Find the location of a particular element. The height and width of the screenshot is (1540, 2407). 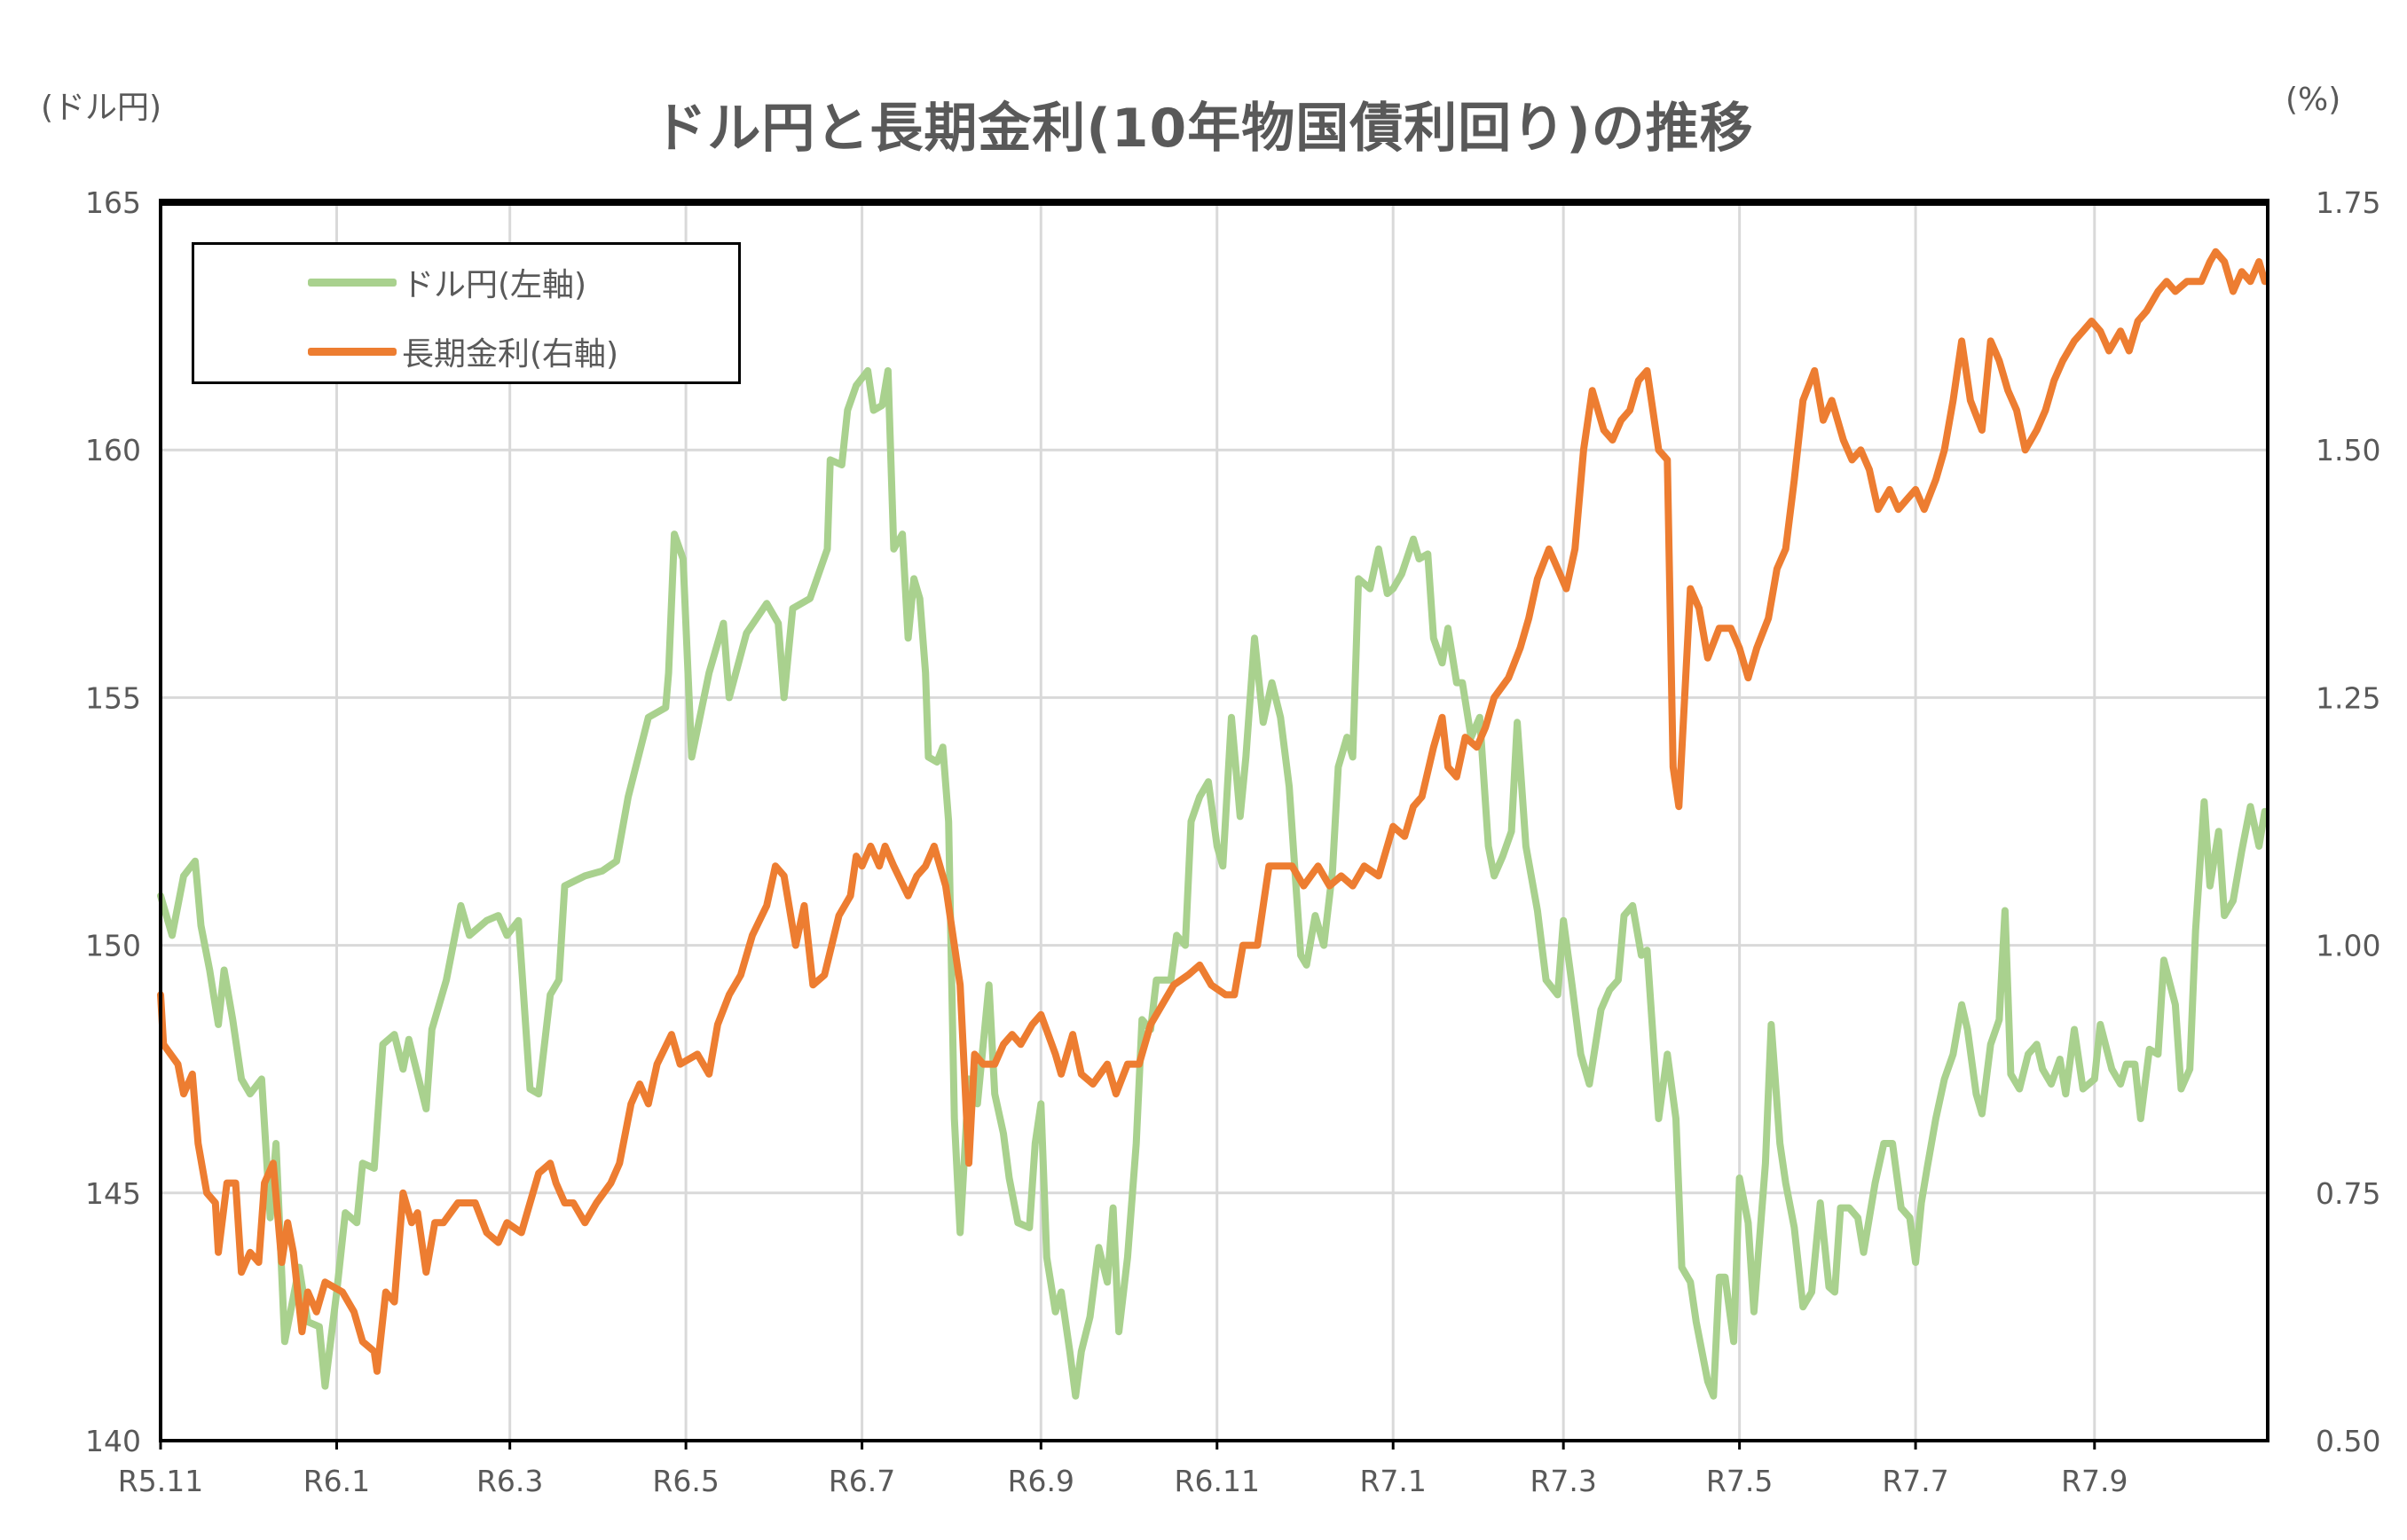

right-axis-unit: (%) is located at coordinates (2313, 100).